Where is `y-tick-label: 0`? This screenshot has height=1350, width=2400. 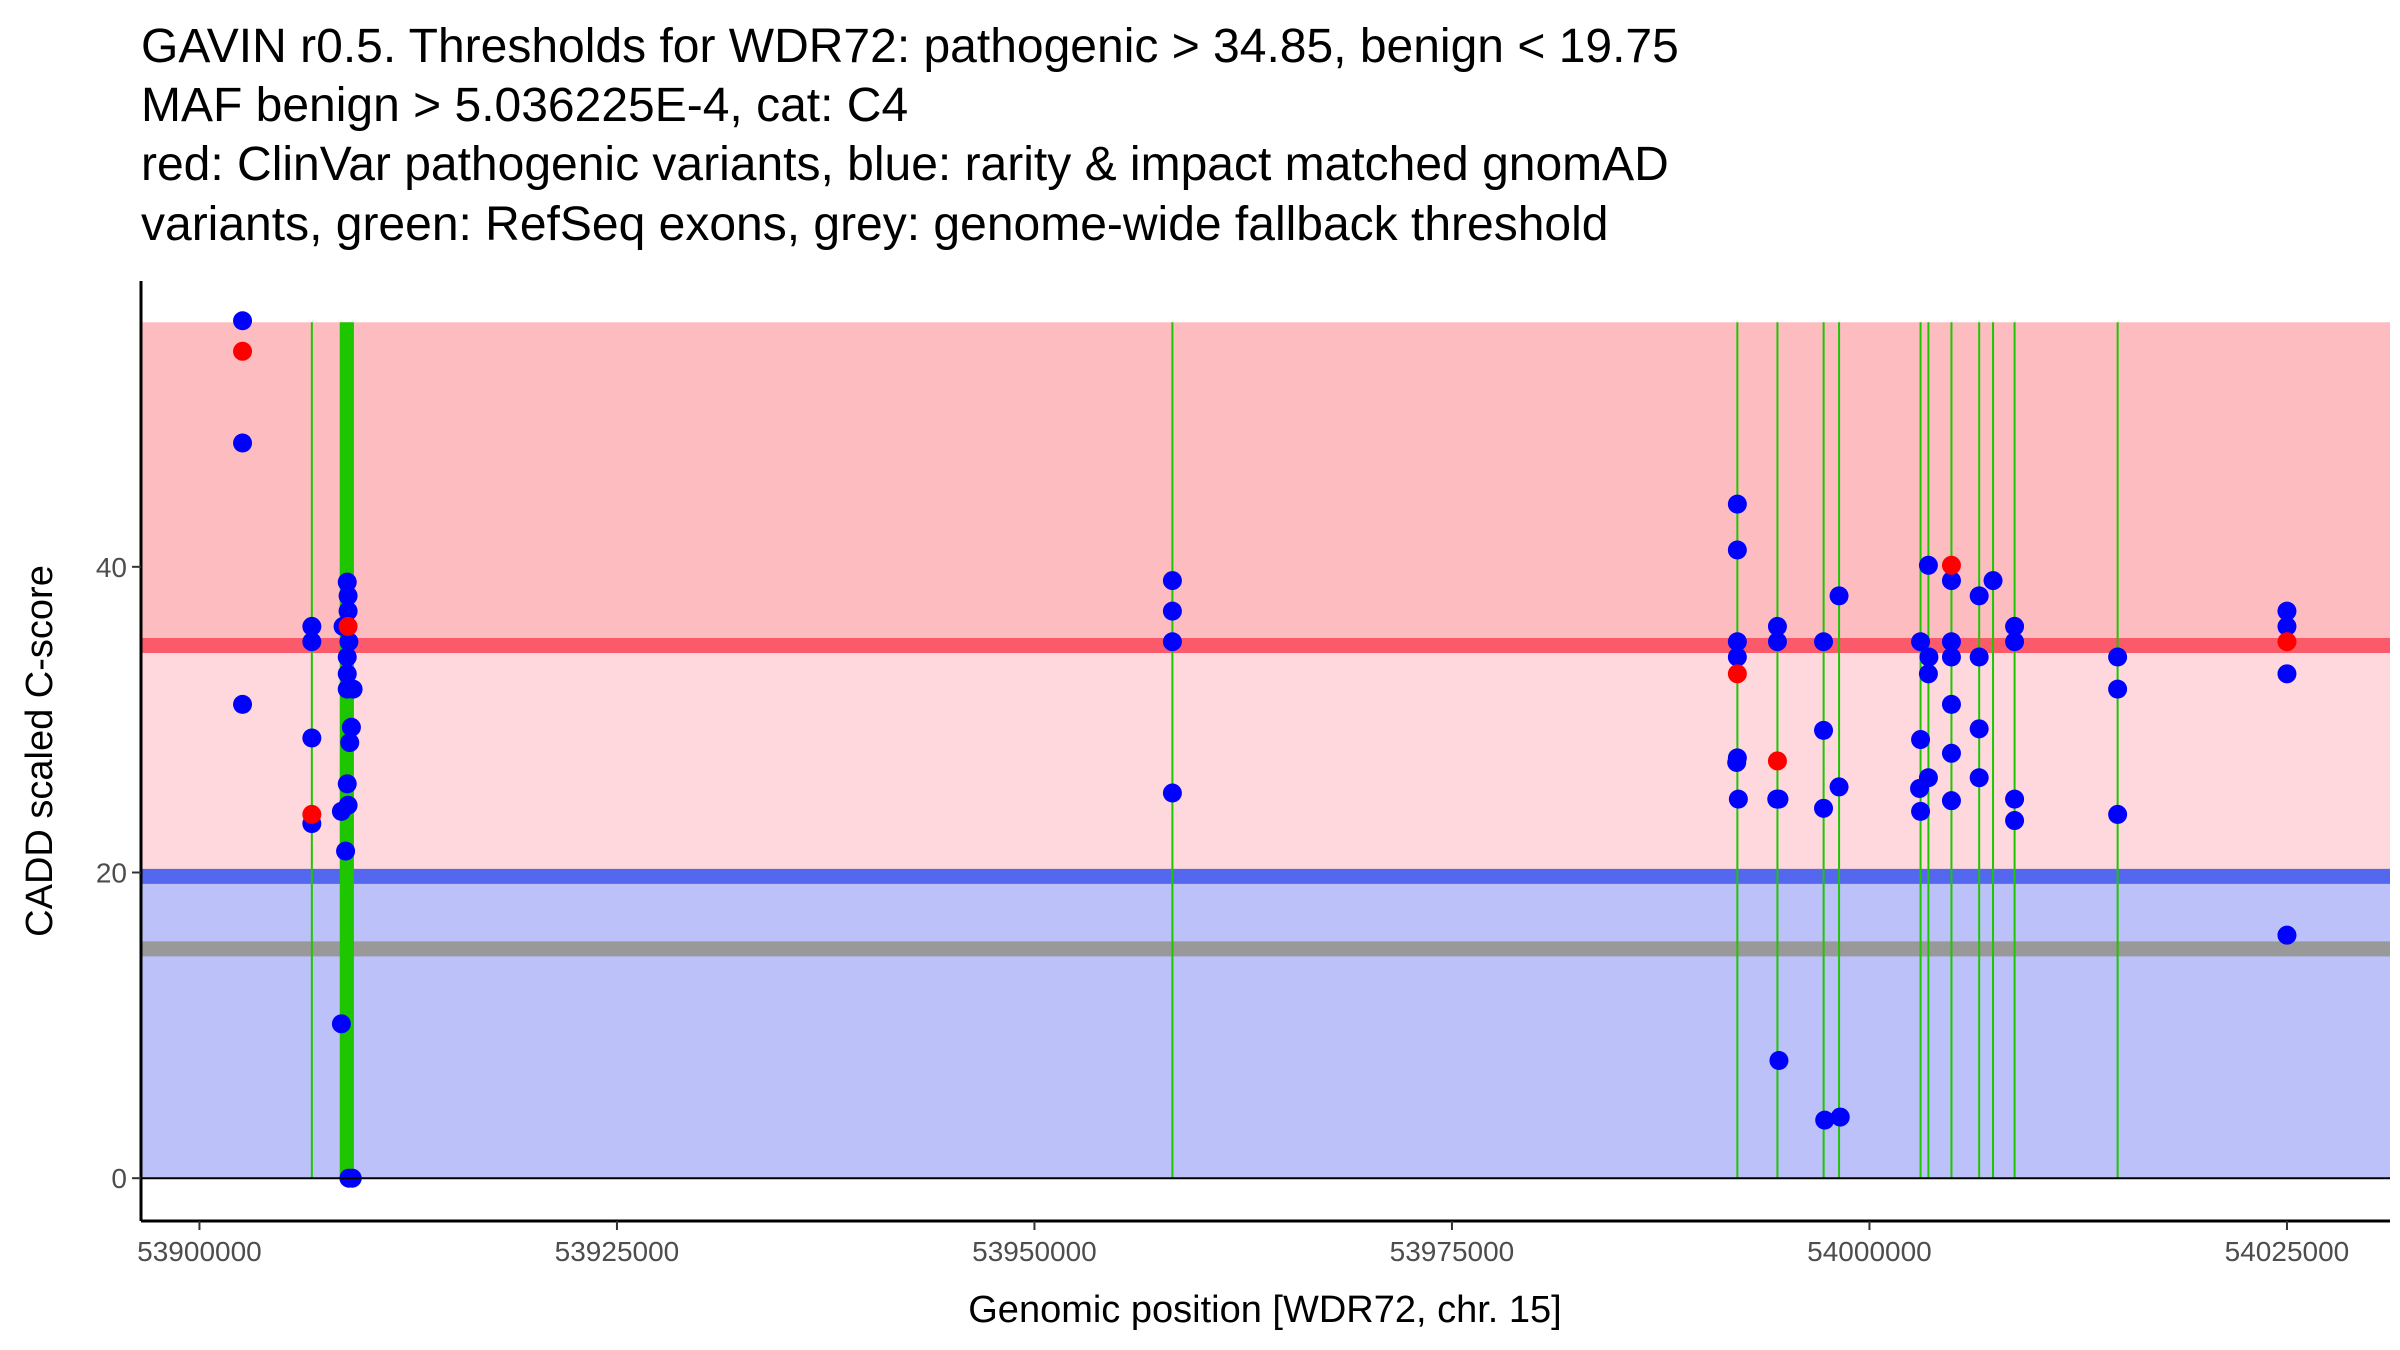 y-tick-label: 0 is located at coordinates (119, 1178).